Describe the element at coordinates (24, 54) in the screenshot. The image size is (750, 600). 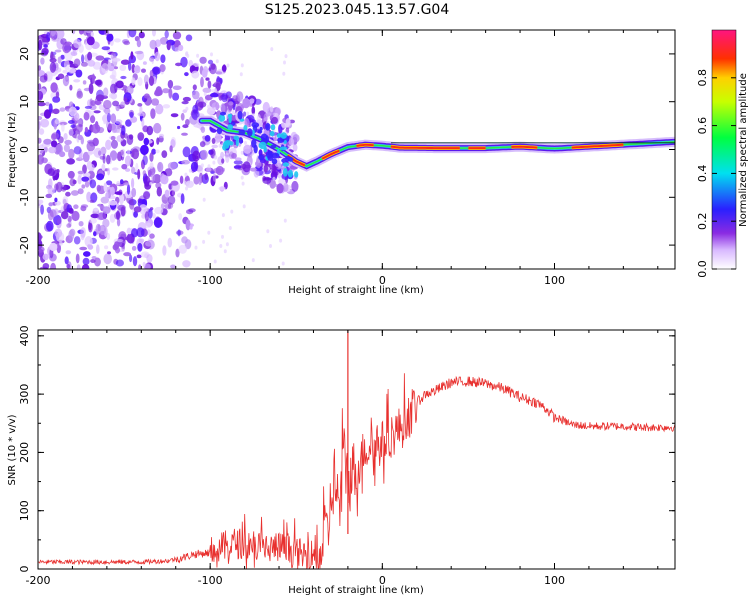
I see `y-tick-label: 20` at that location.